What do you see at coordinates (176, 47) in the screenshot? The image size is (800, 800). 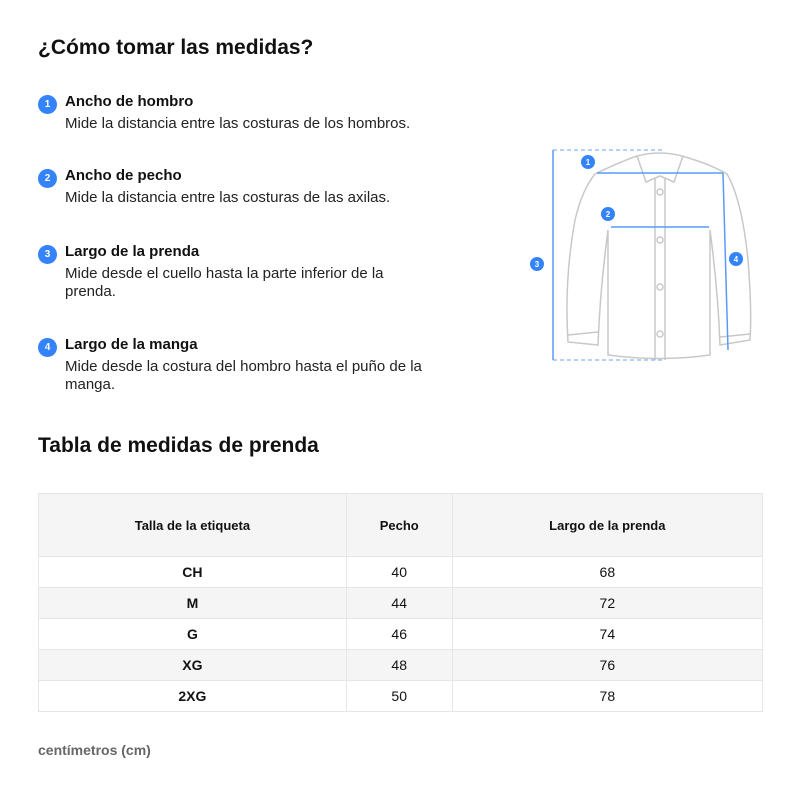 I see `page-title: ¿Cómo tomar las medidas?` at bounding box center [176, 47].